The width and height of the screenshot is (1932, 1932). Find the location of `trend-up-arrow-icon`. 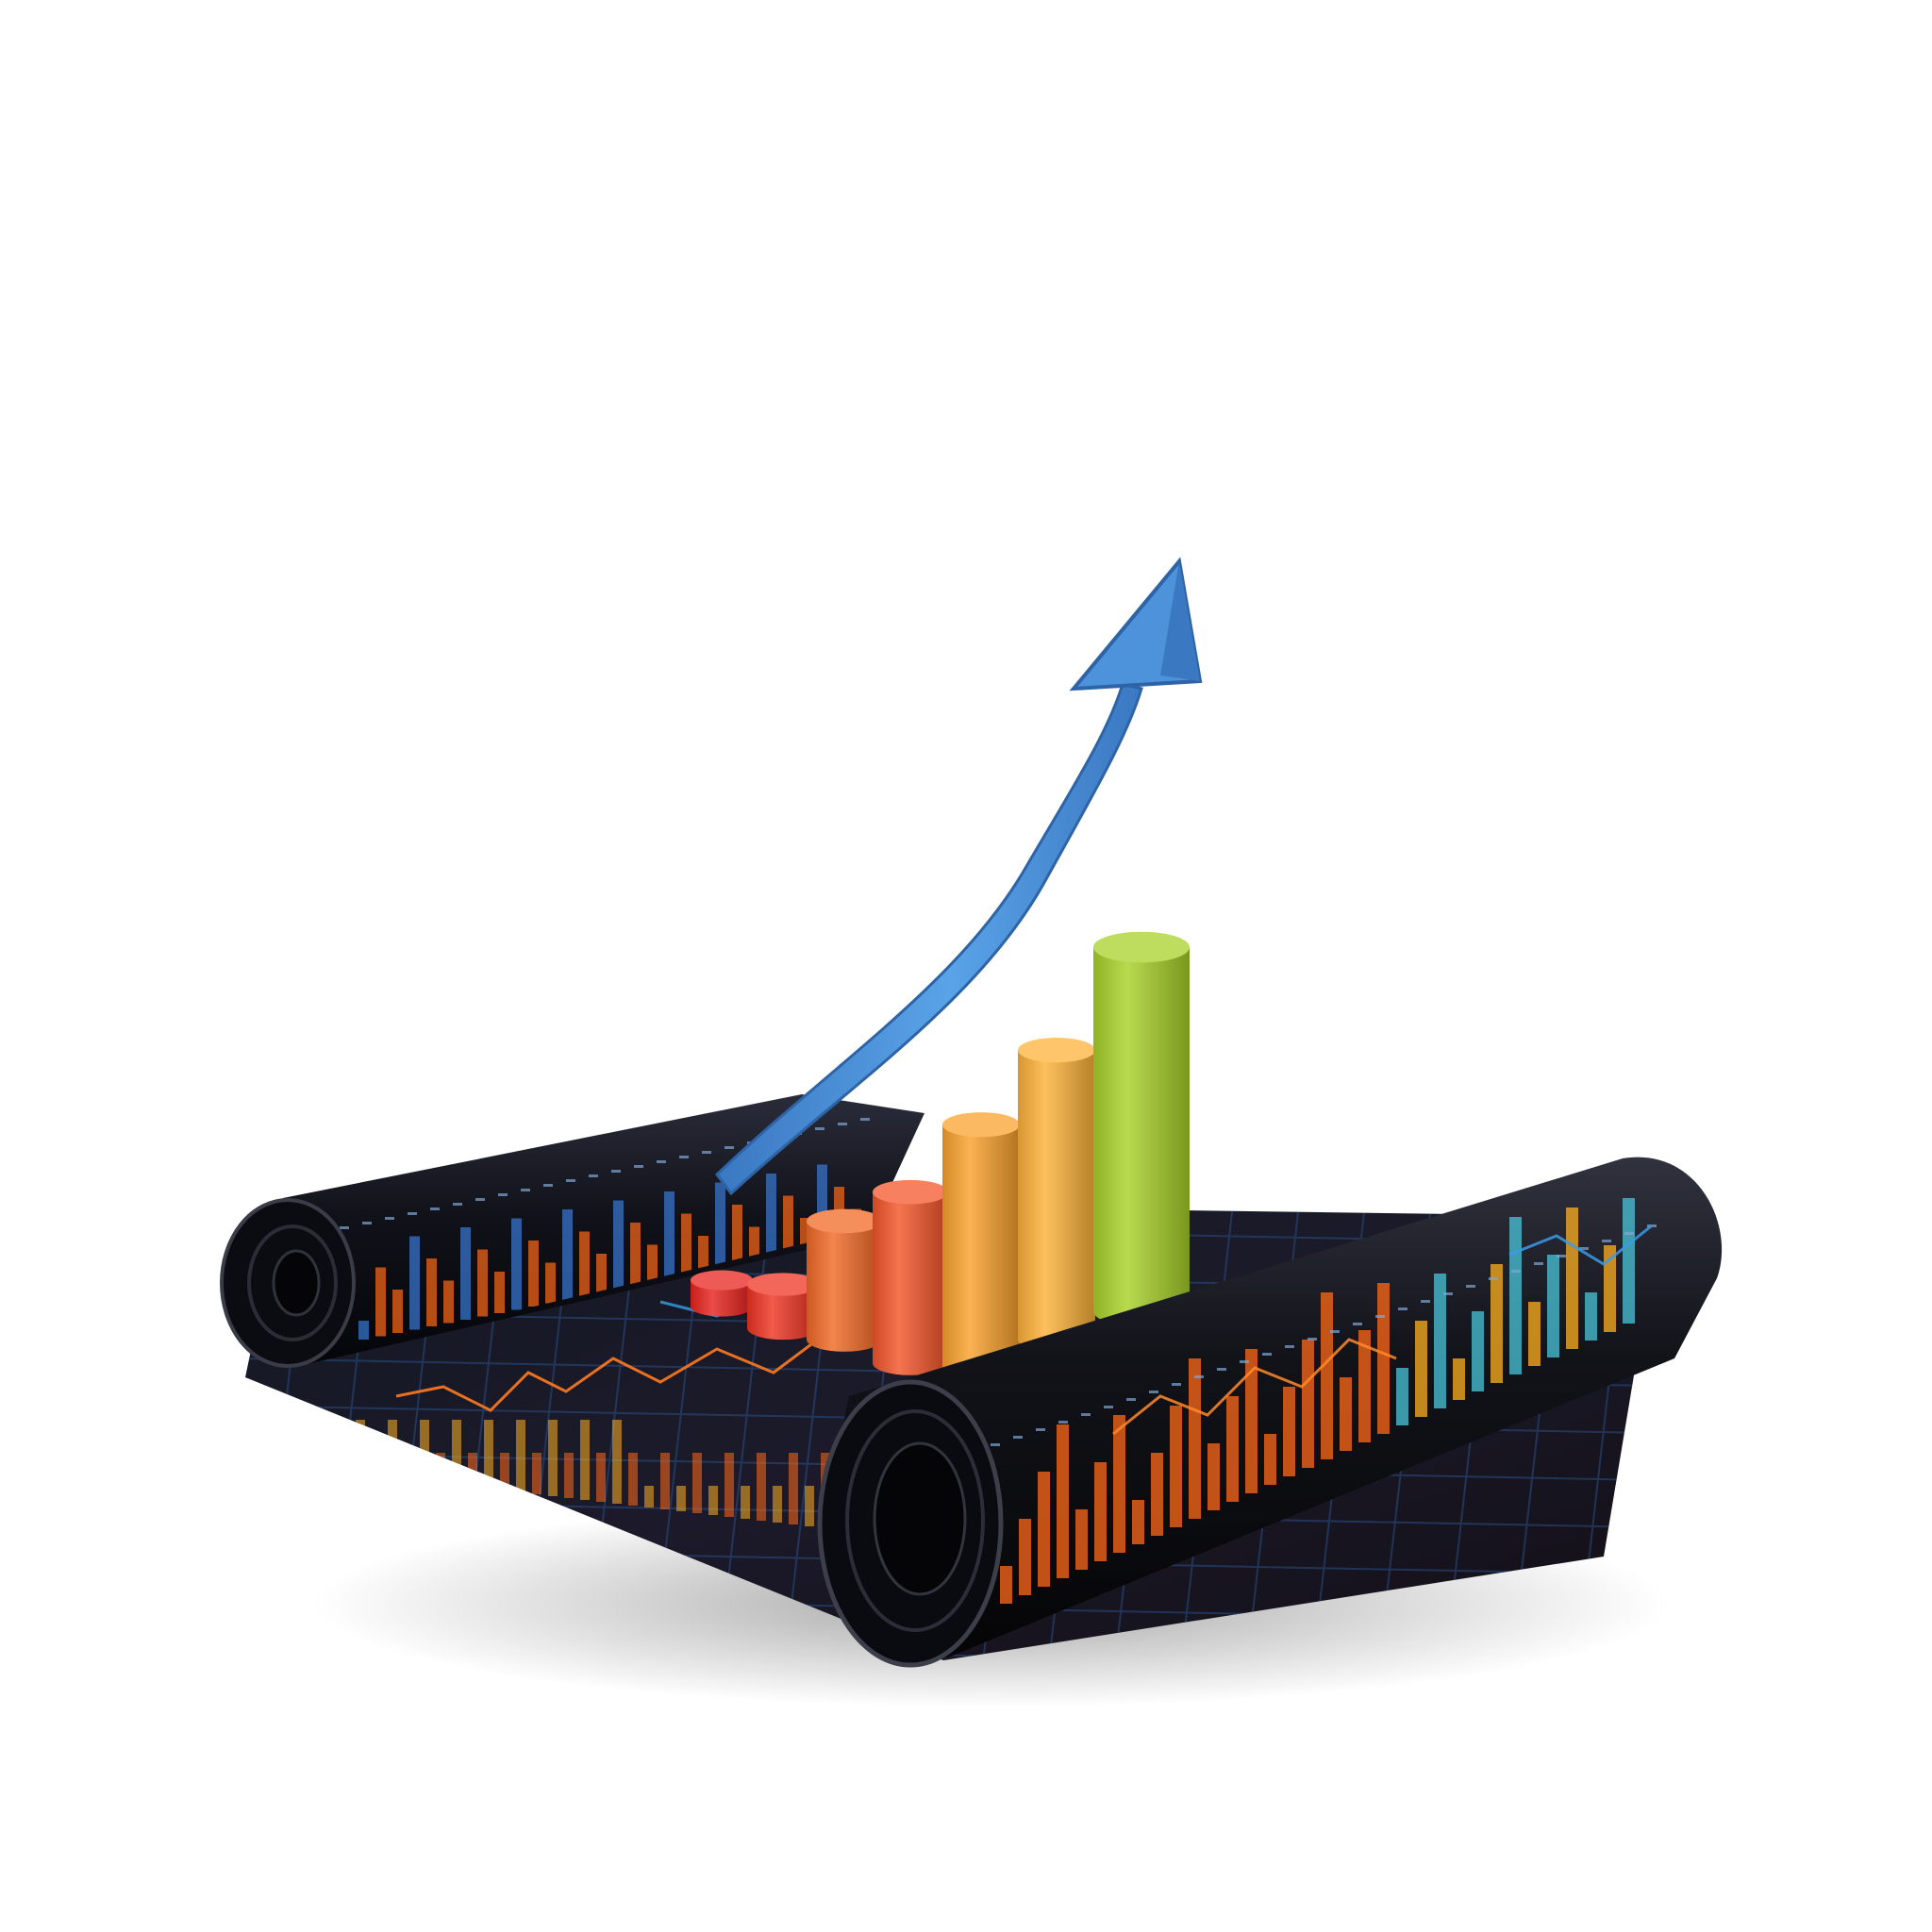

trend-up-arrow-icon is located at coordinates (959, 877).